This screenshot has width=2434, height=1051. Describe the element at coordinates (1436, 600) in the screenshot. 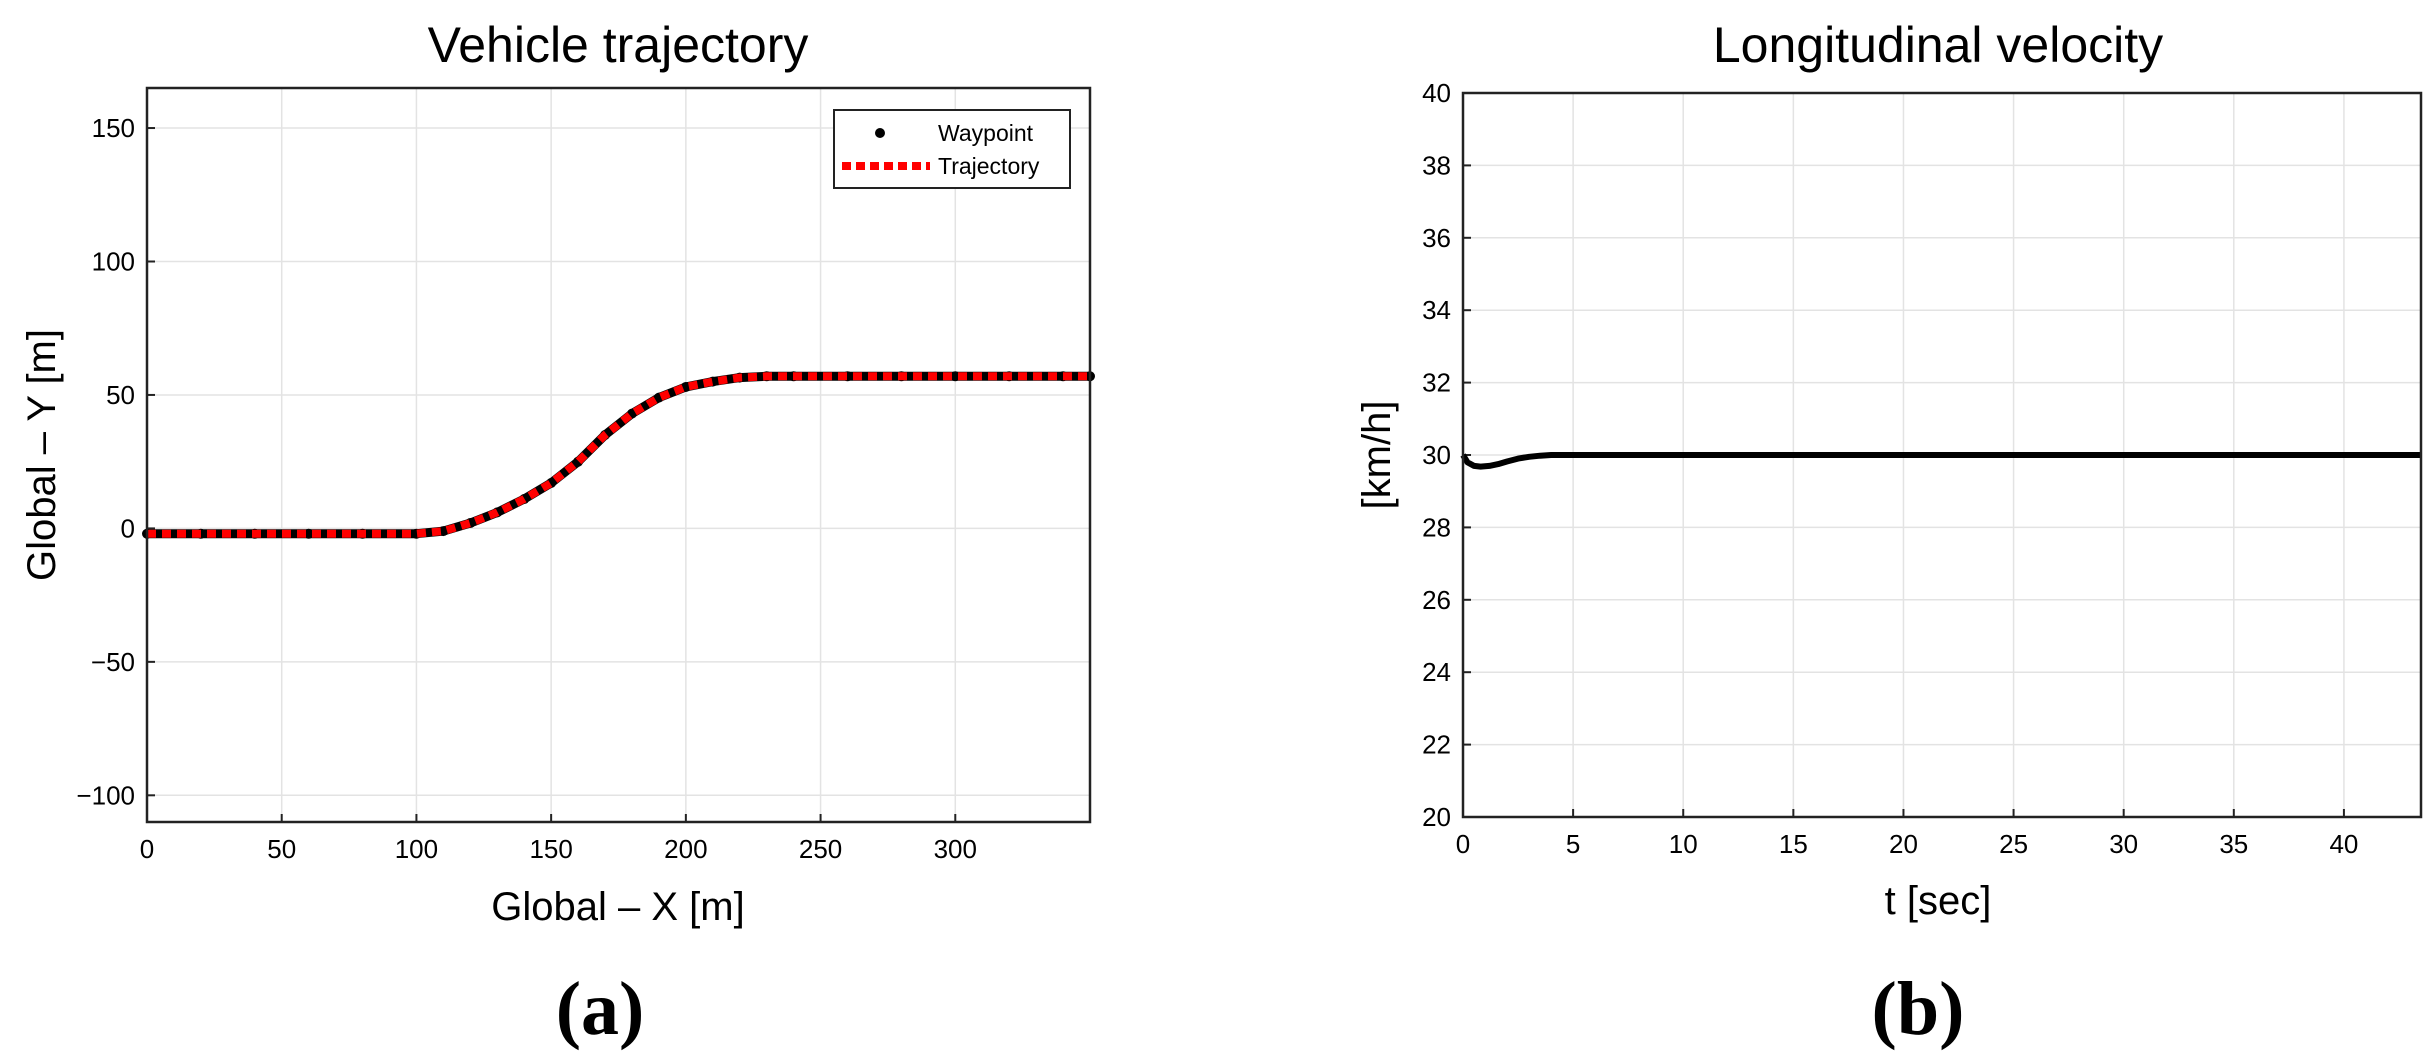

I see `y-tick-label: 26` at that location.